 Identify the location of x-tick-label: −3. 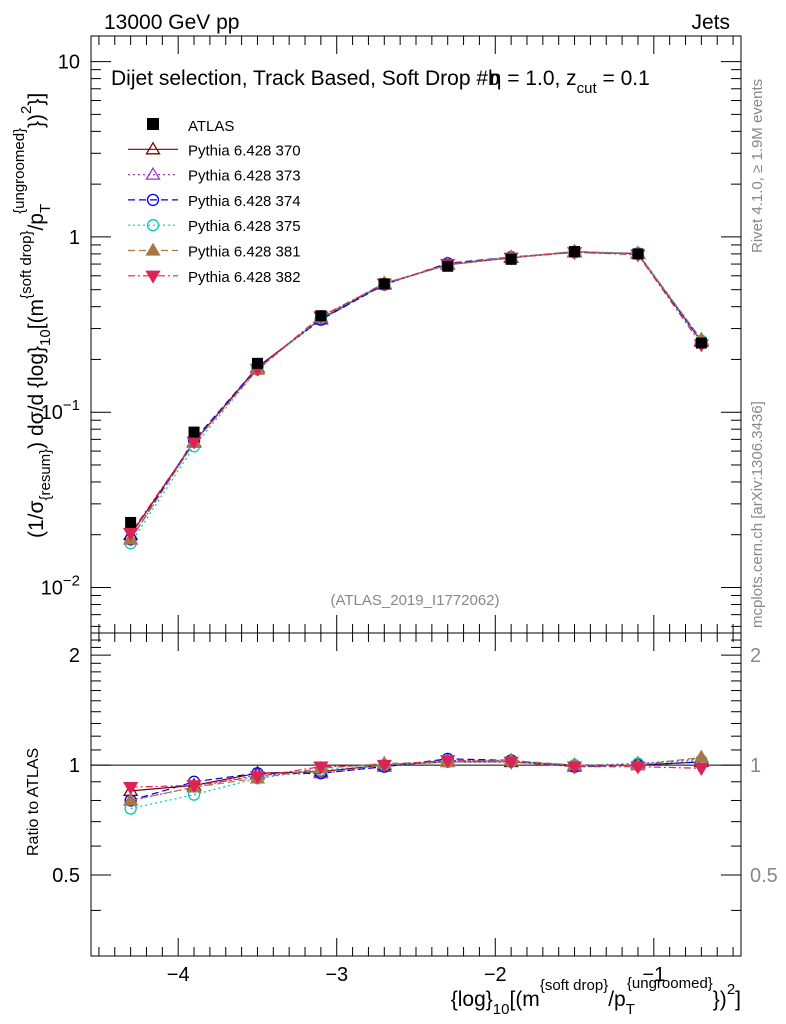
(336, 975).